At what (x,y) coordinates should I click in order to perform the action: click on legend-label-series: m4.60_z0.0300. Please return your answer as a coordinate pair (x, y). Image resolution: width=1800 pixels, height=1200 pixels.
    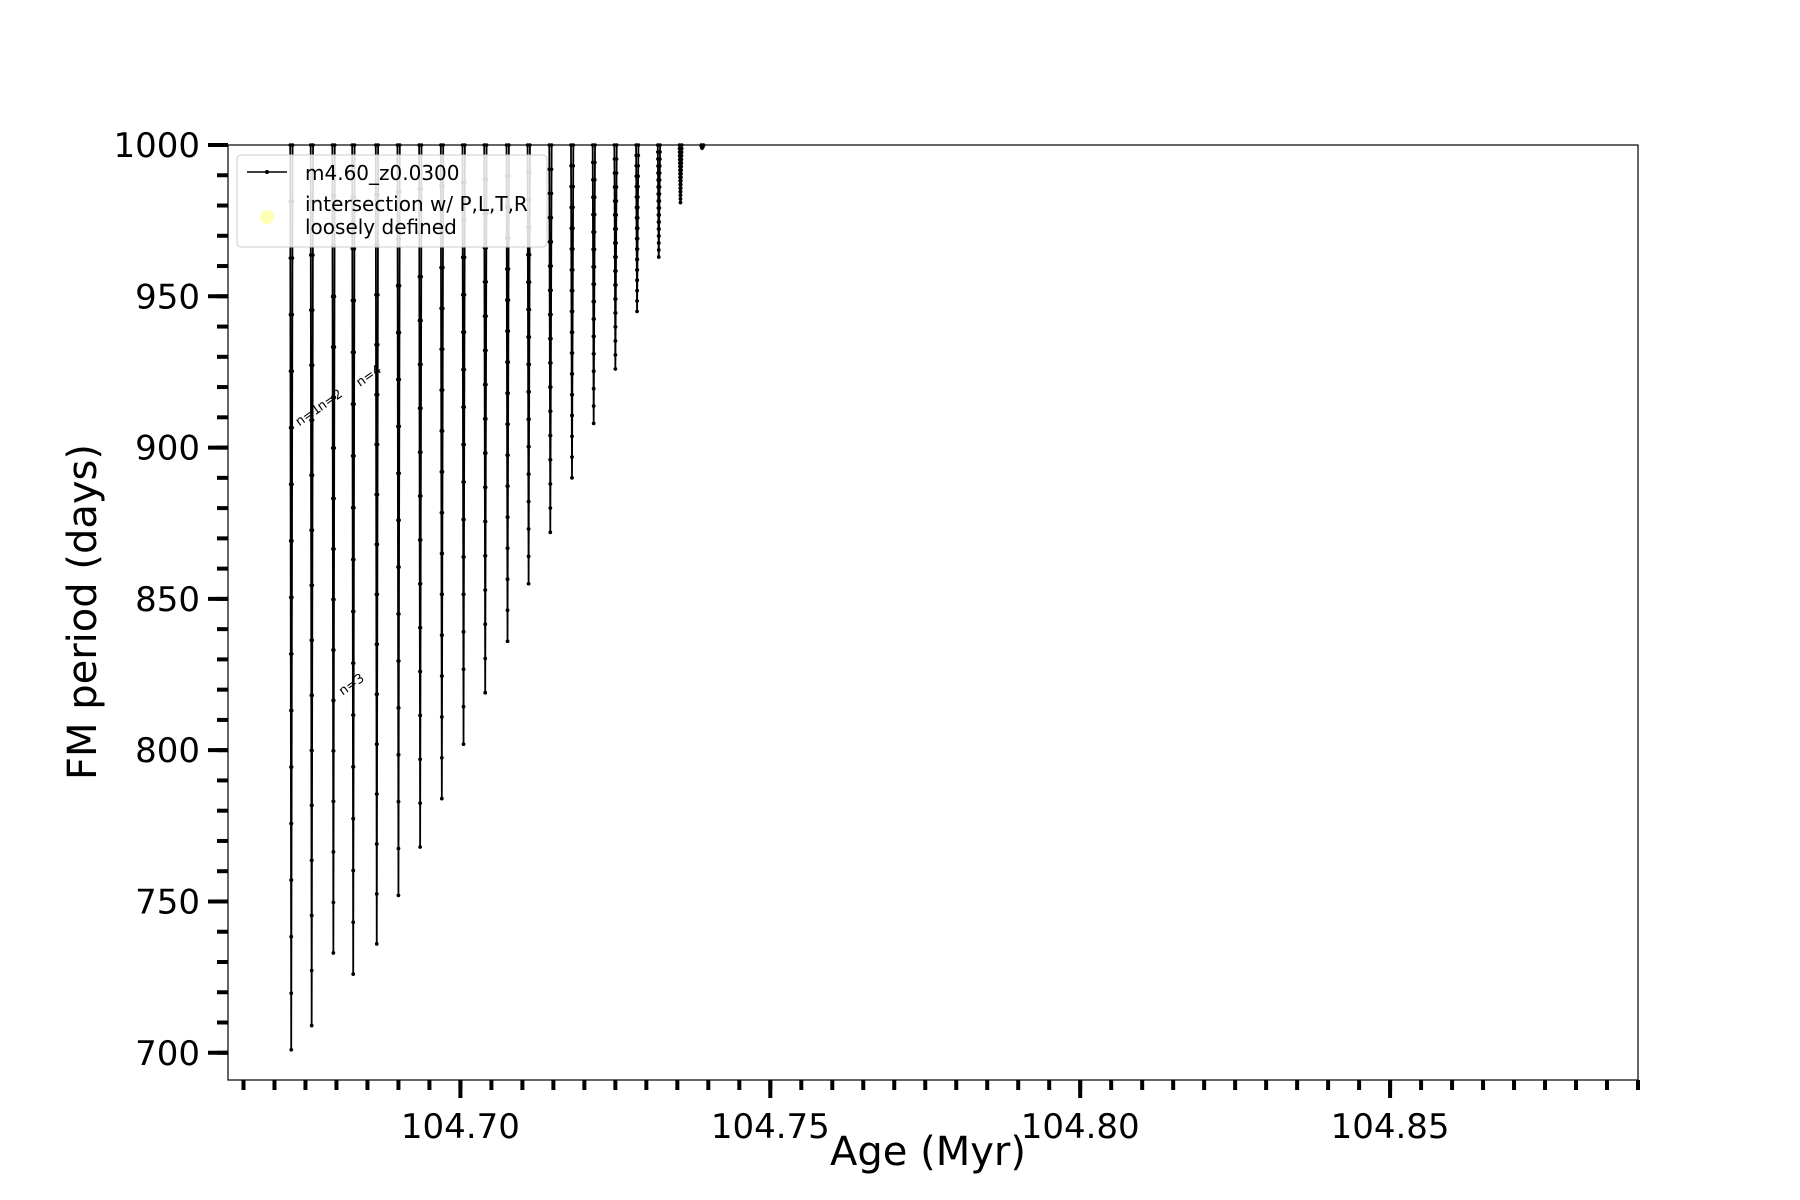
    Looking at the image, I should click on (382, 173).